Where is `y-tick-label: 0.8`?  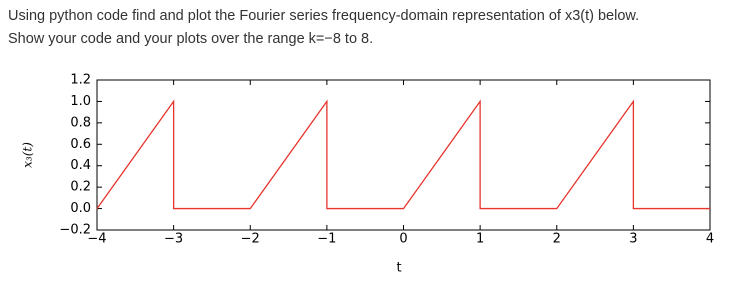
y-tick-label: 0.8 is located at coordinates (80, 122).